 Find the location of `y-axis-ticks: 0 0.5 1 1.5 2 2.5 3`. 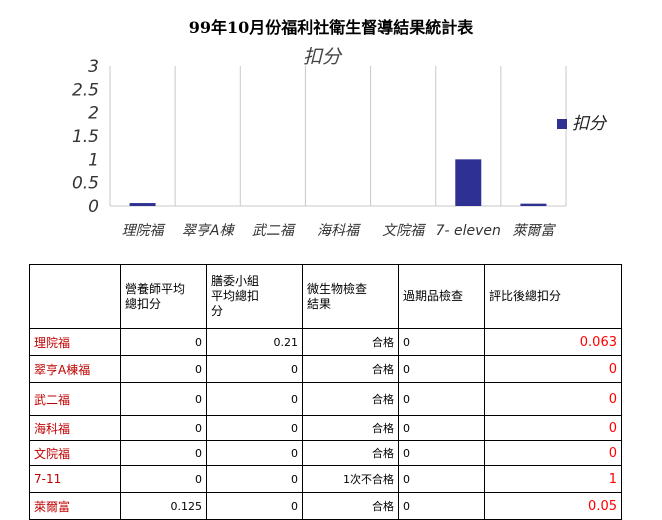

y-axis-ticks: 0 0.5 1 1.5 2 2.5 3 is located at coordinates (85, 137).